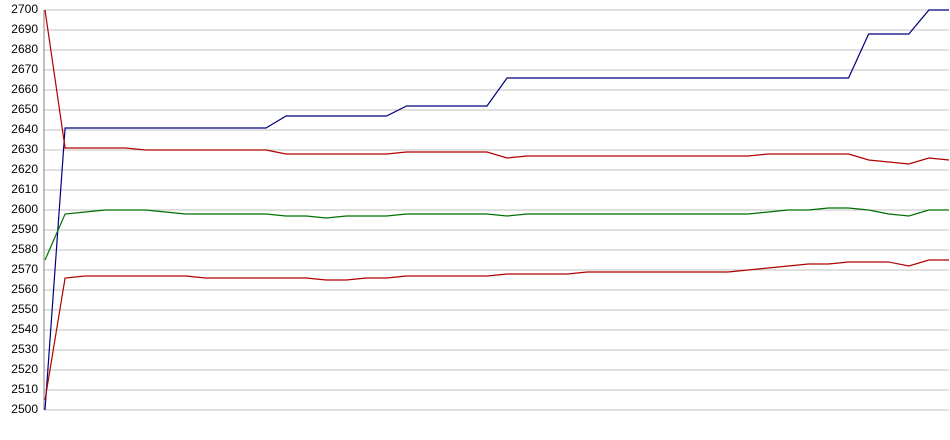 The image size is (950, 440). I want to click on y-tick-label: 2670, so click(24, 69).